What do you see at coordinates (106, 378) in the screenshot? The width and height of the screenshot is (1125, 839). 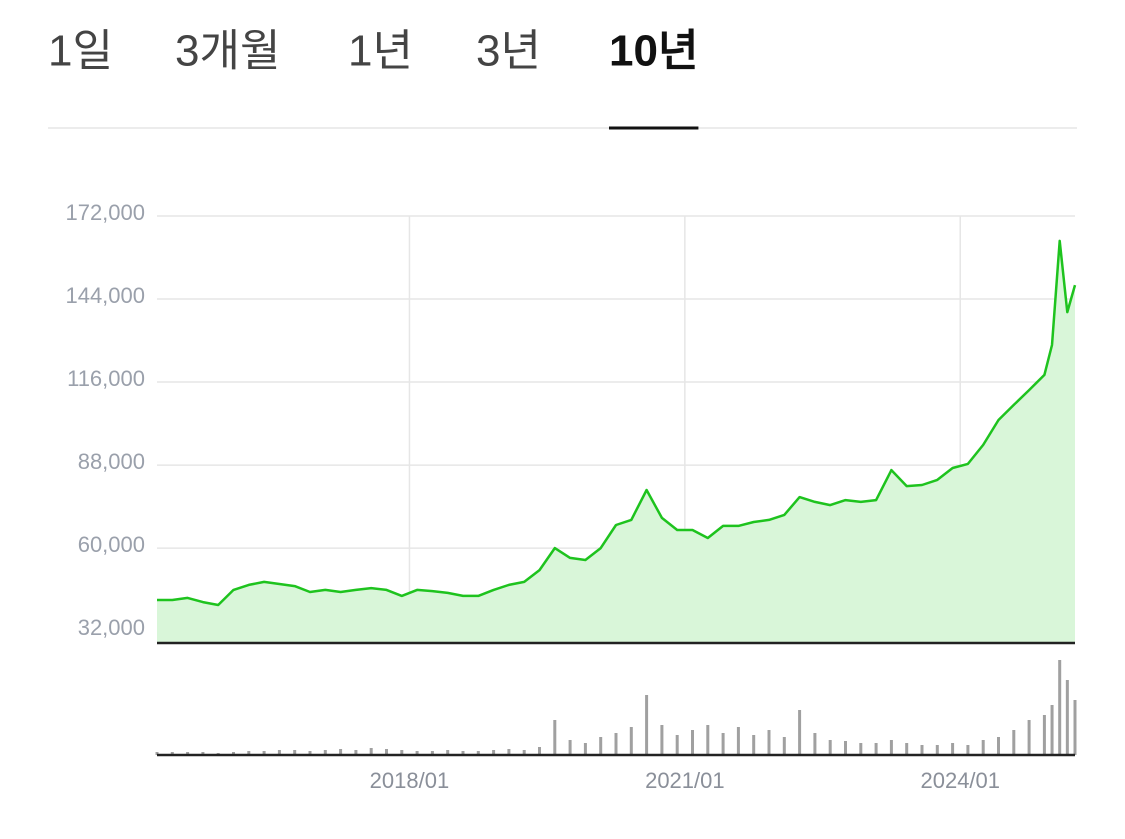 I see `y-tick-label: 116,000` at bounding box center [106, 378].